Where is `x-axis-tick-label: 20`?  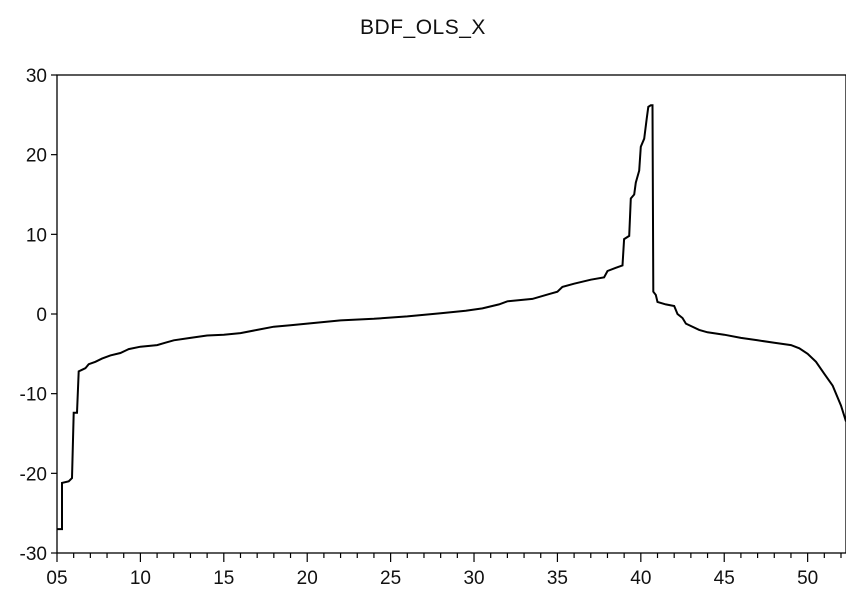 x-axis-tick-label: 20 is located at coordinates (307, 578).